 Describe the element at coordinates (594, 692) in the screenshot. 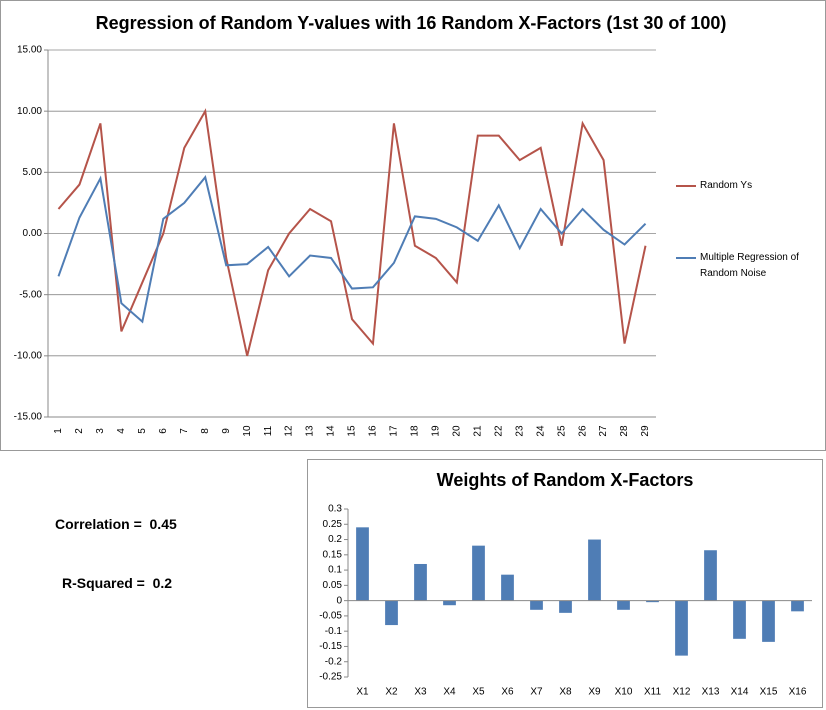

I see `x-tick-label: X9` at that location.